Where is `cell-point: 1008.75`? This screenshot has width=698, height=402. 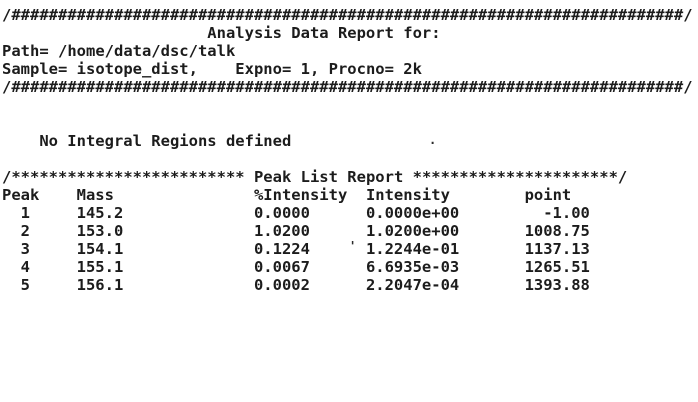
cell-point: 1008.75 is located at coordinates (557, 231).